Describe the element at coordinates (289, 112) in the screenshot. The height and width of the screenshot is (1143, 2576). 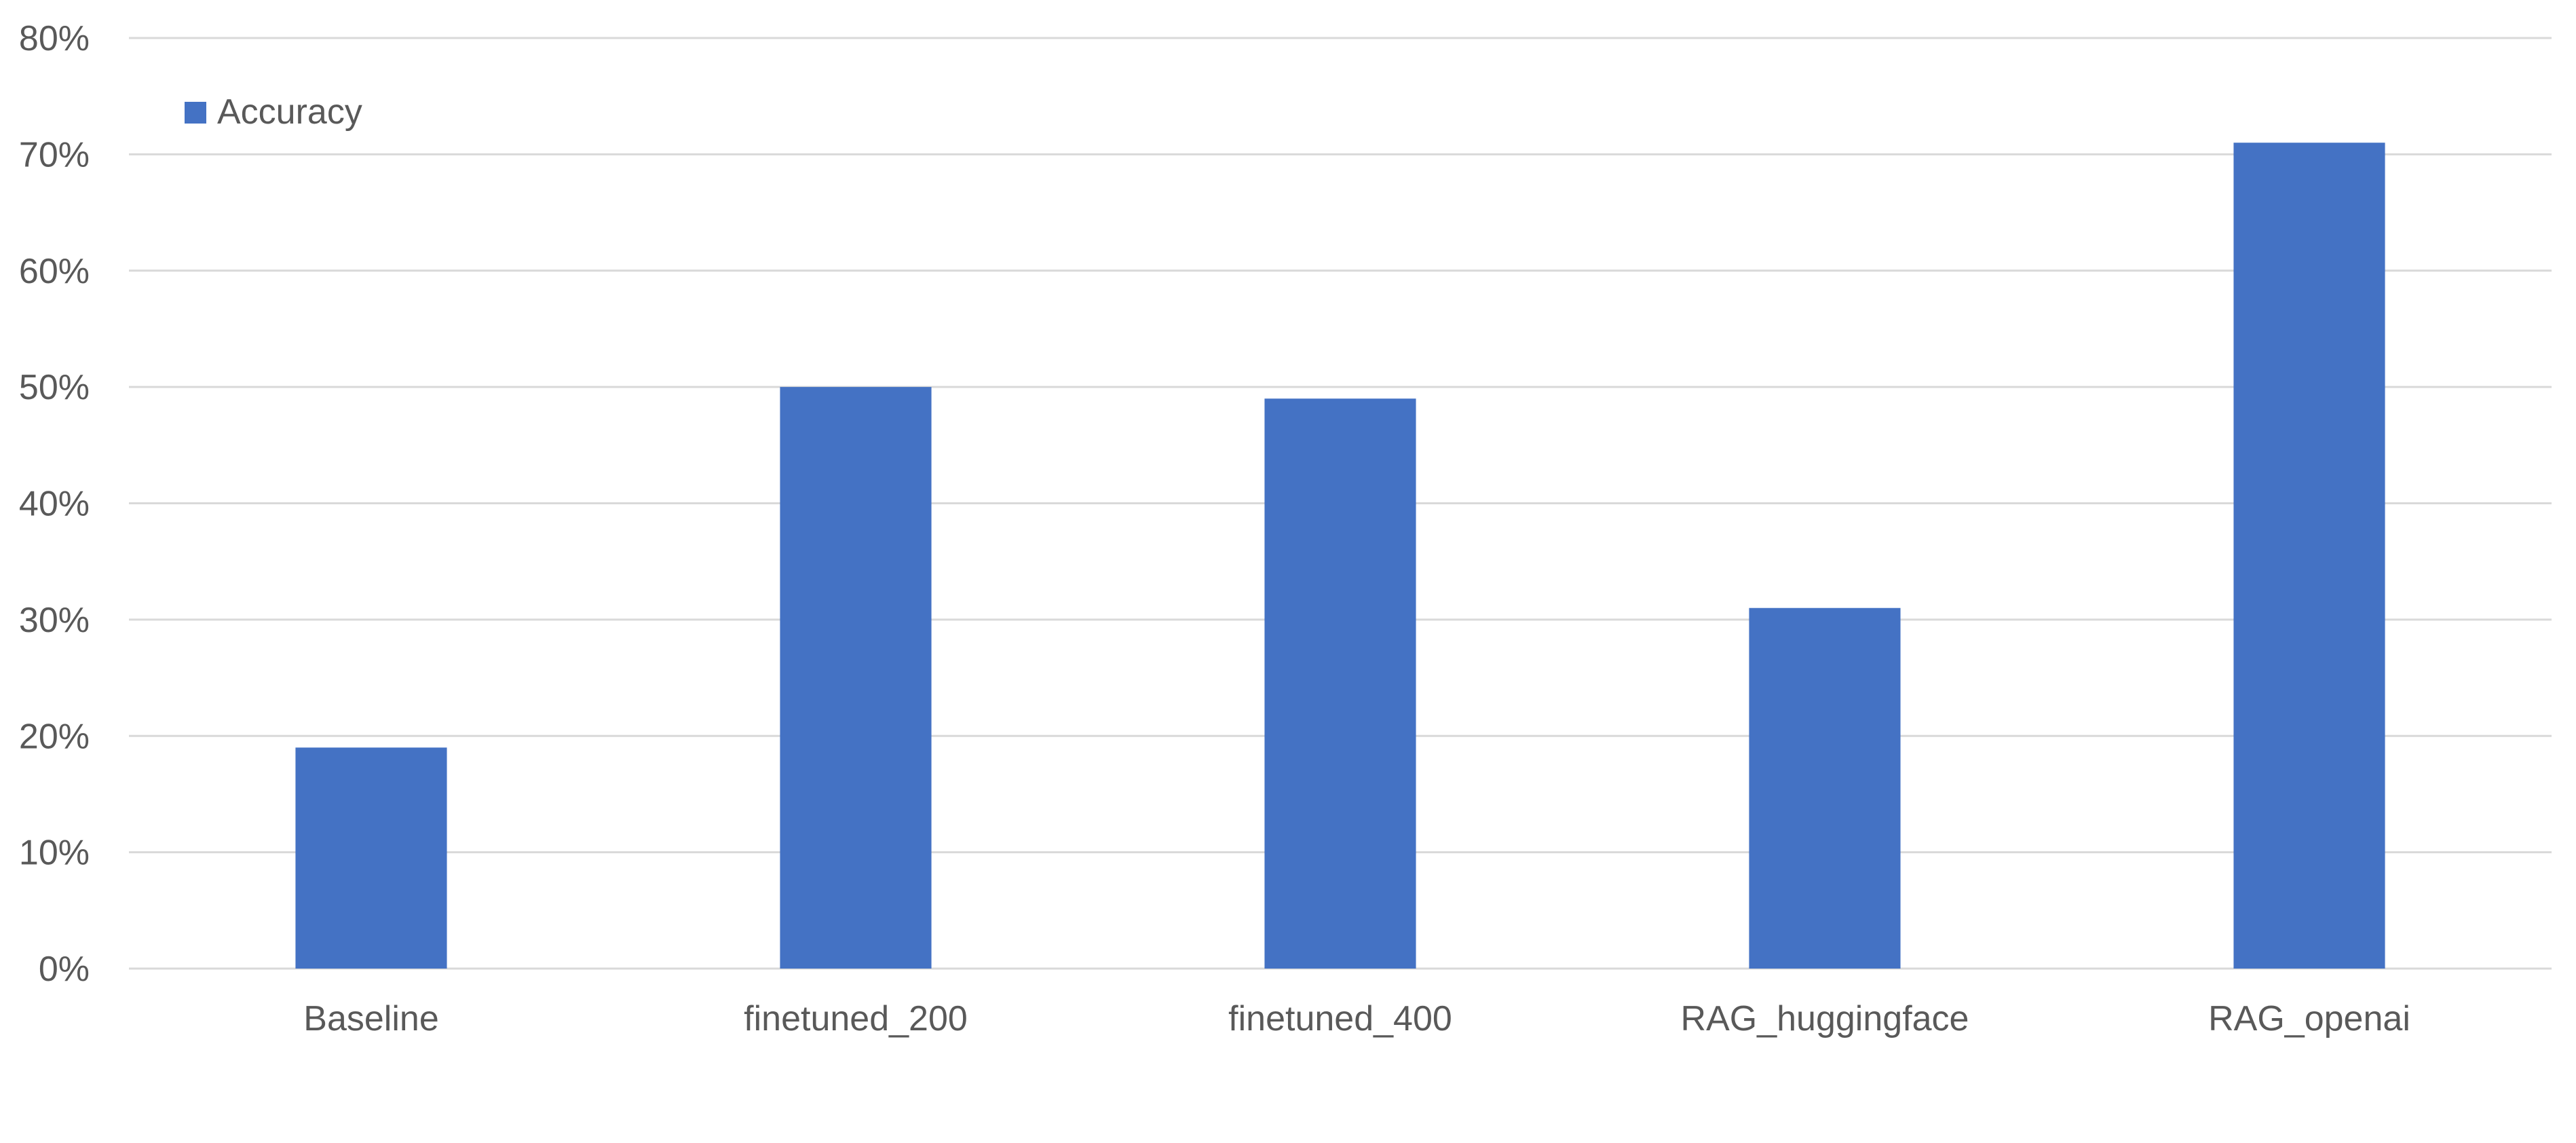
I see `legend-label-accuracy: Accuracy` at that location.